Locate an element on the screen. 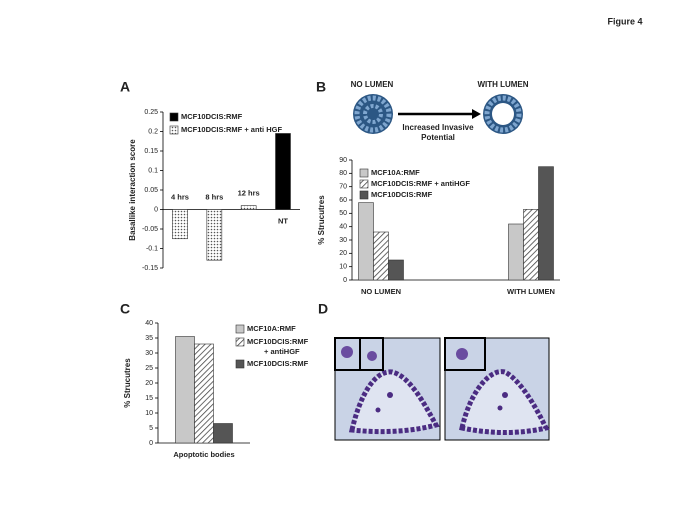 The width and height of the screenshot is (685, 532). y-tick-label: 50 is located at coordinates (343, 213).